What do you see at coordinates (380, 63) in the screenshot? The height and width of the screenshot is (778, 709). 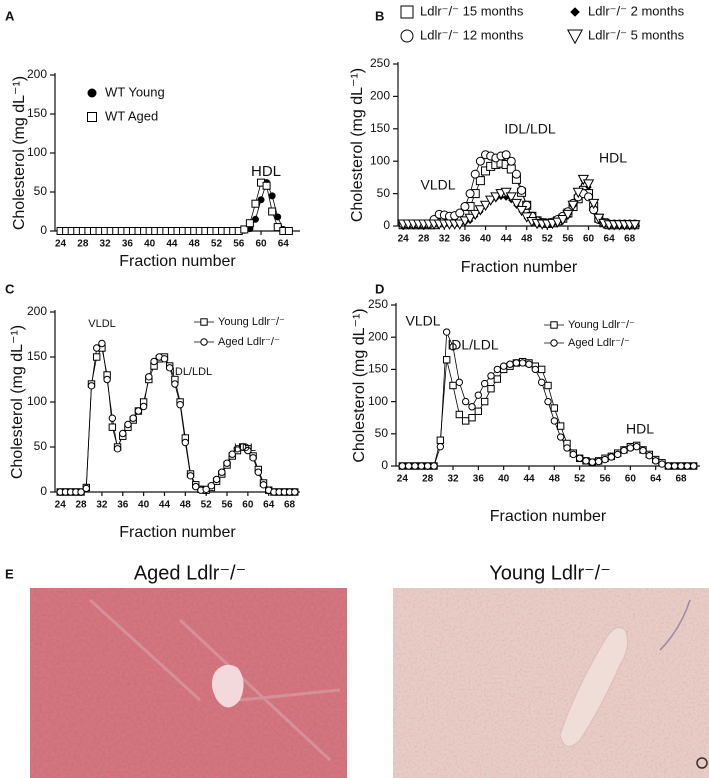 I see `y-tick-label: 250` at bounding box center [380, 63].